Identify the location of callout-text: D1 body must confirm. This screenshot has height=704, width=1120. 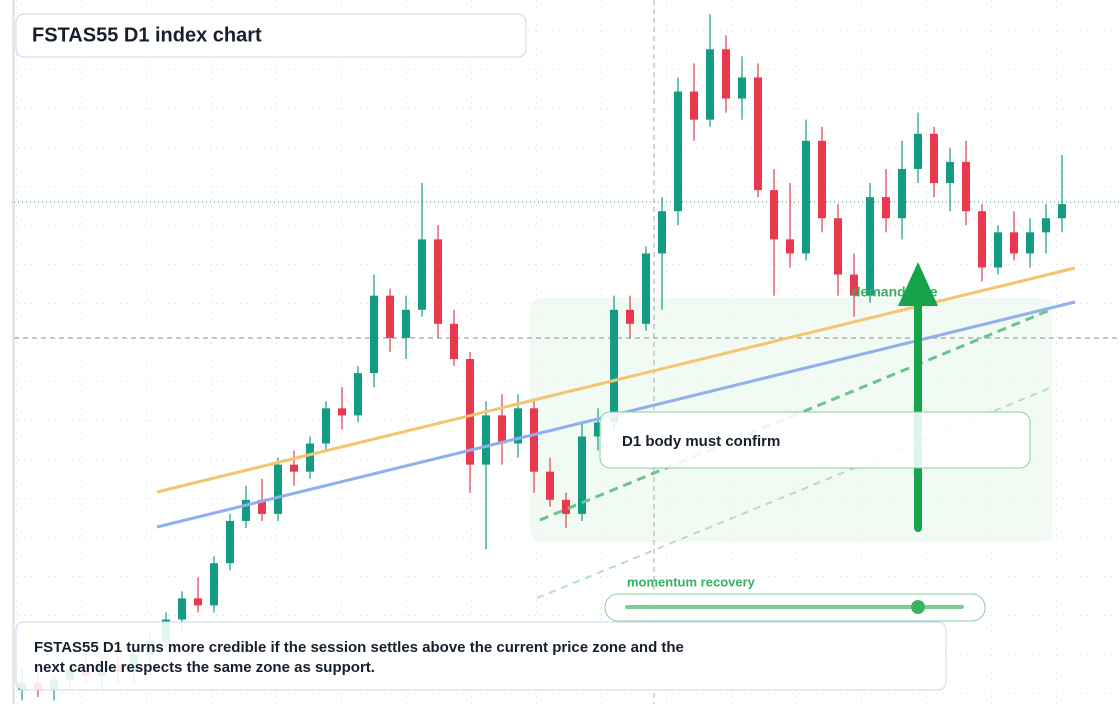
(701, 441).